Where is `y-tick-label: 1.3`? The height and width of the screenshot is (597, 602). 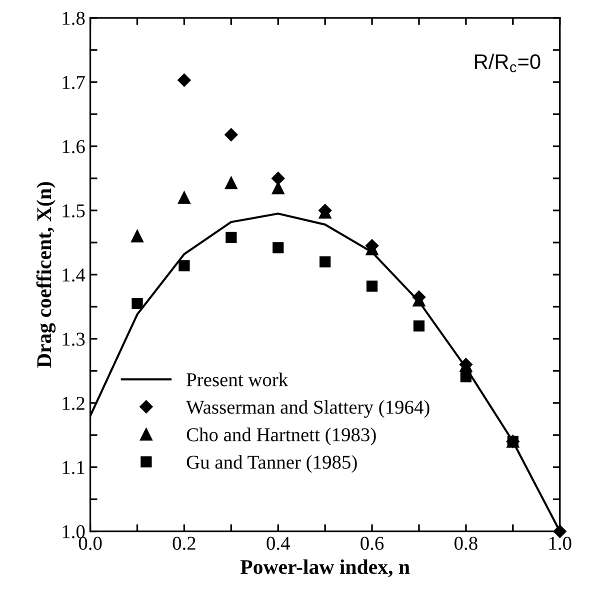
y-tick-label: 1.3 is located at coordinates (73, 339).